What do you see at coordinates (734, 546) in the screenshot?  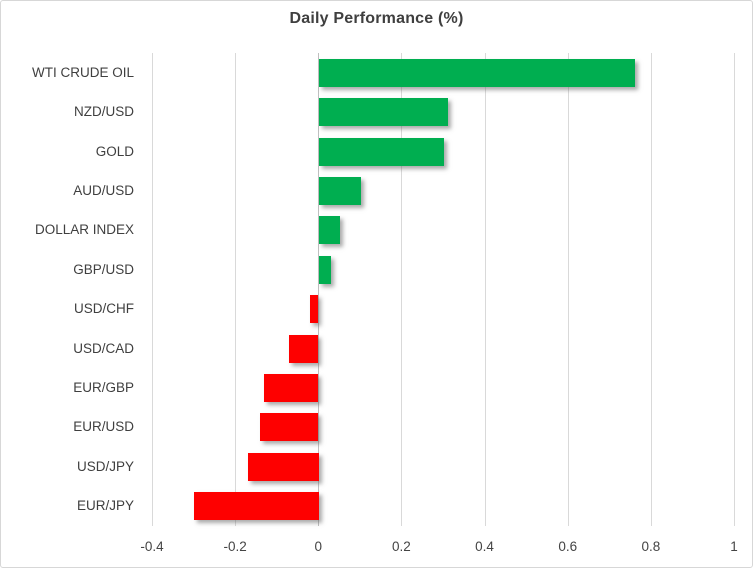 I see `x-axis-tick-label: 1` at bounding box center [734, 546].